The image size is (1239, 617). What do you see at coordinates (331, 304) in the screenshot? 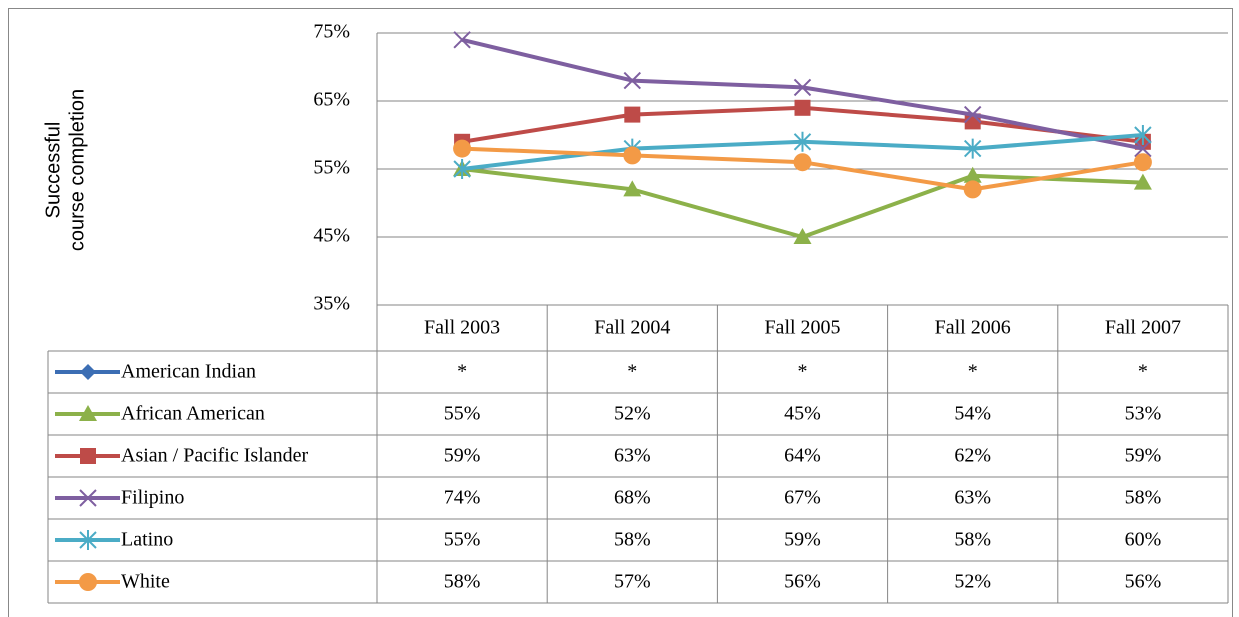
I see `y-tick-label: 35%` at bounding box center [331, 304].